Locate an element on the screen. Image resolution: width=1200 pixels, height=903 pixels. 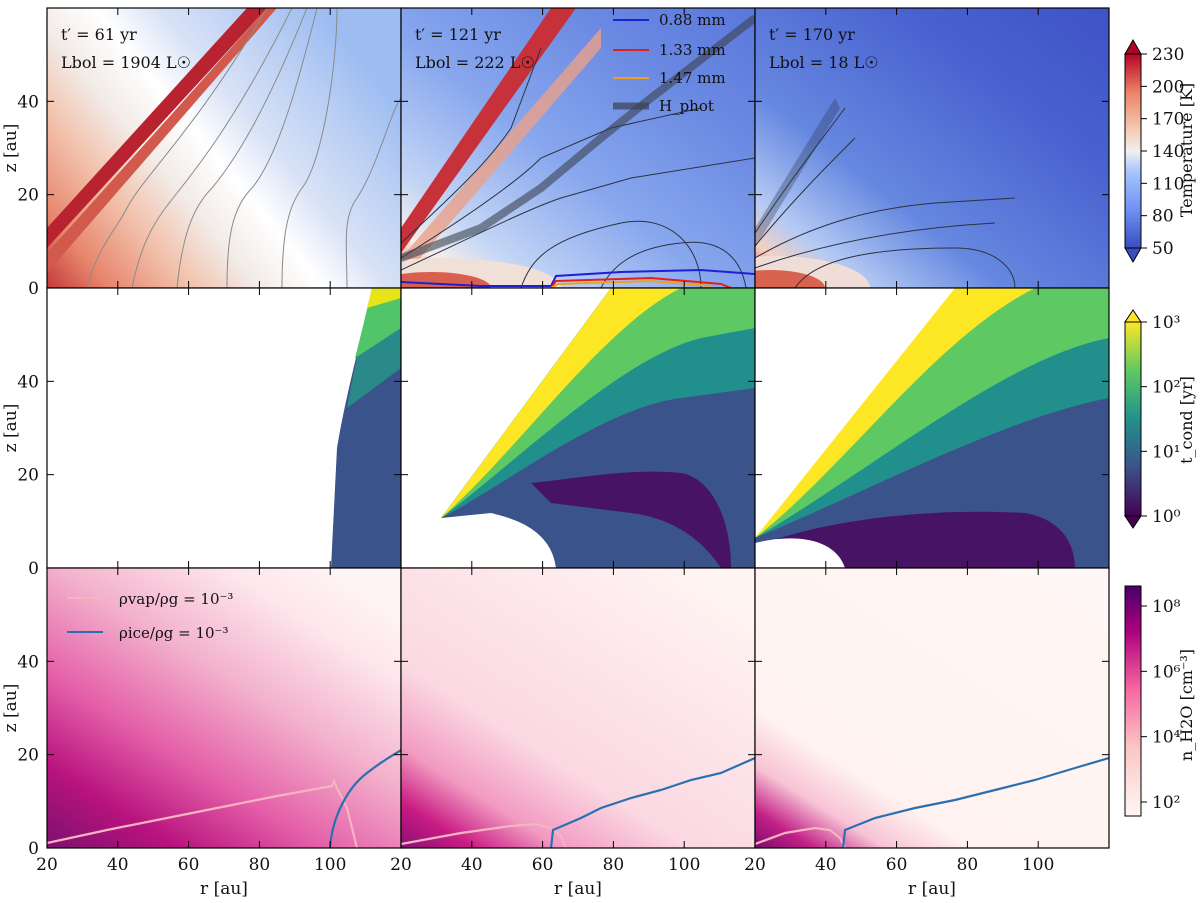
colorbar-tick-label: 140 is located at coordinates (1168, 152).